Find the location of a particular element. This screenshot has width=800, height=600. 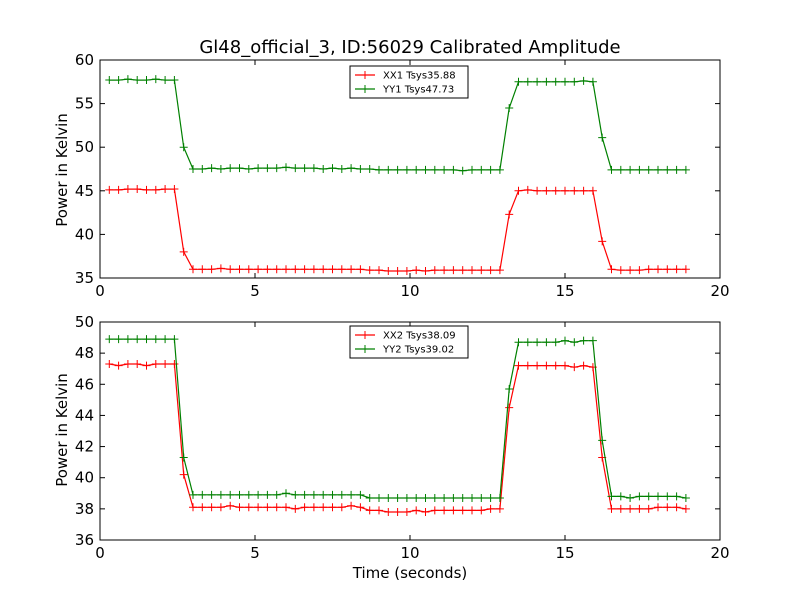

bottom-y-tick-label: 38 is located at coordinates (84, 509).